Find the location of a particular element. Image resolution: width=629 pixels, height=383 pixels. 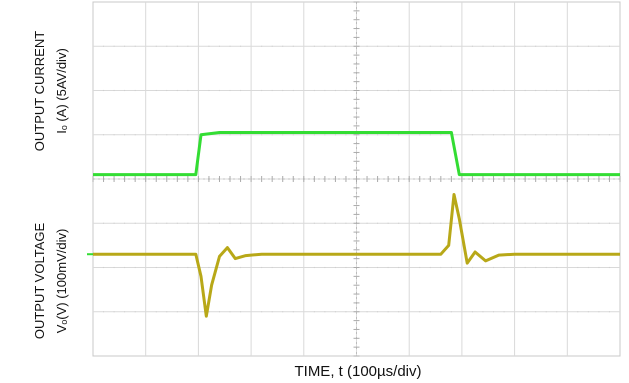

y-axis-title-current: OUTPUT CURRENT is located at coordinates (39, 91).